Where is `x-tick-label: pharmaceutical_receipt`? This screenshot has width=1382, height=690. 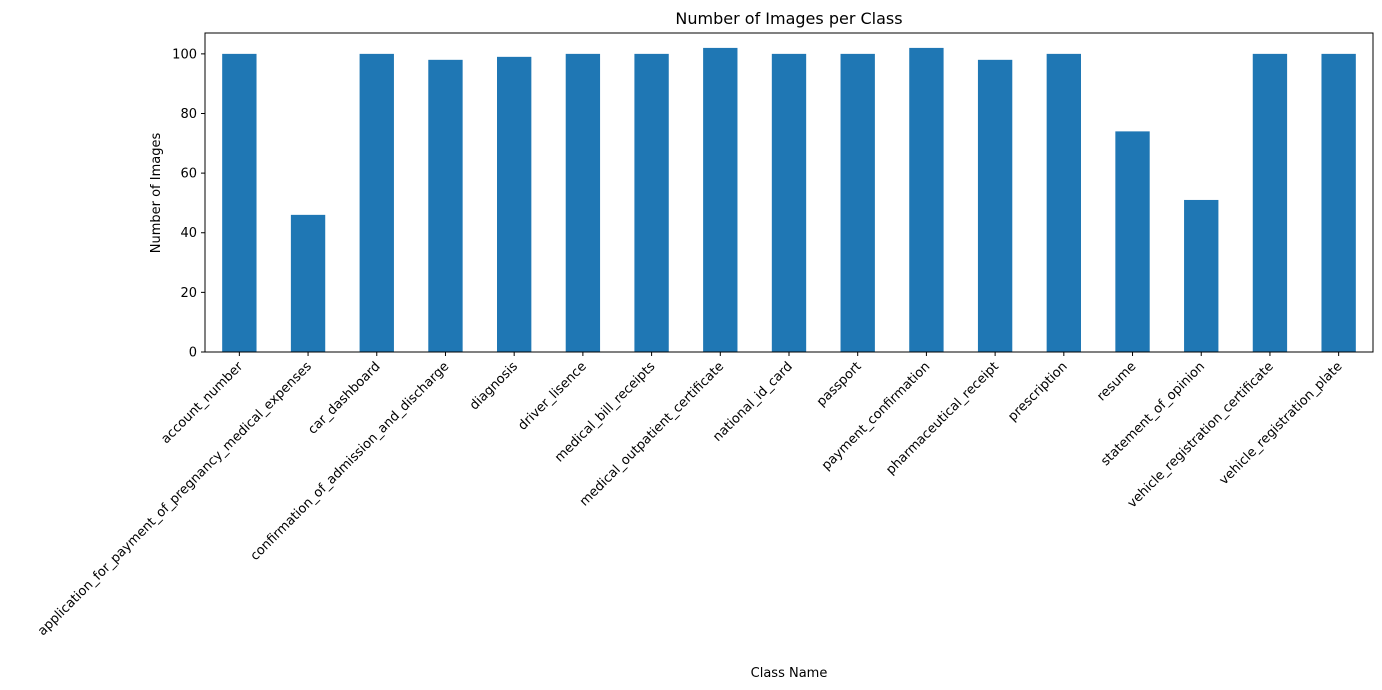
x-tick-label: pharmaceutical_receipt is located at coordinates (942, 418).